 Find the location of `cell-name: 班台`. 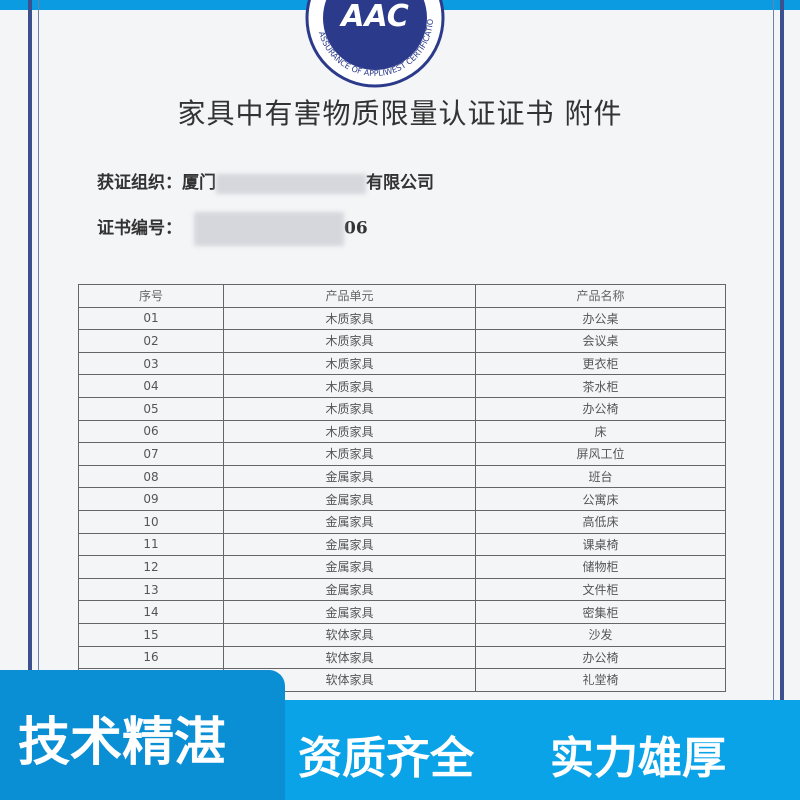

cell-name: 班台 is located at coordinates (600, 476).